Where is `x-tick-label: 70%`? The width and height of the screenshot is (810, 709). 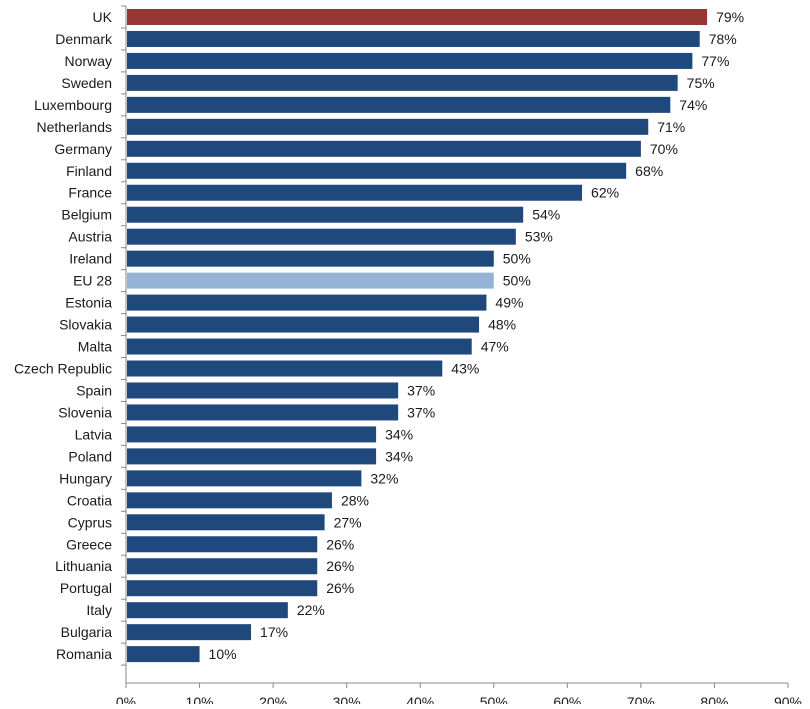
x-tick-label: 70% is located at coordinates (641, 699).